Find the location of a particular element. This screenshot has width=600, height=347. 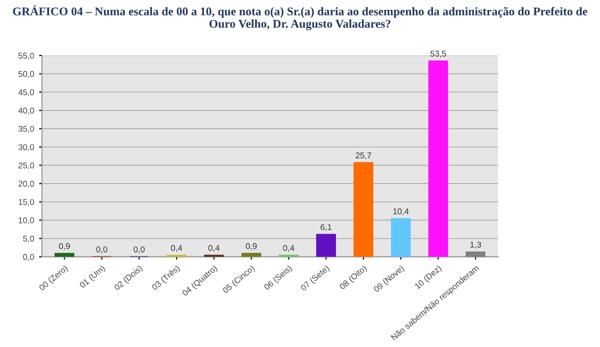

data-label: 53,5 is located at coordinates (438, 54).